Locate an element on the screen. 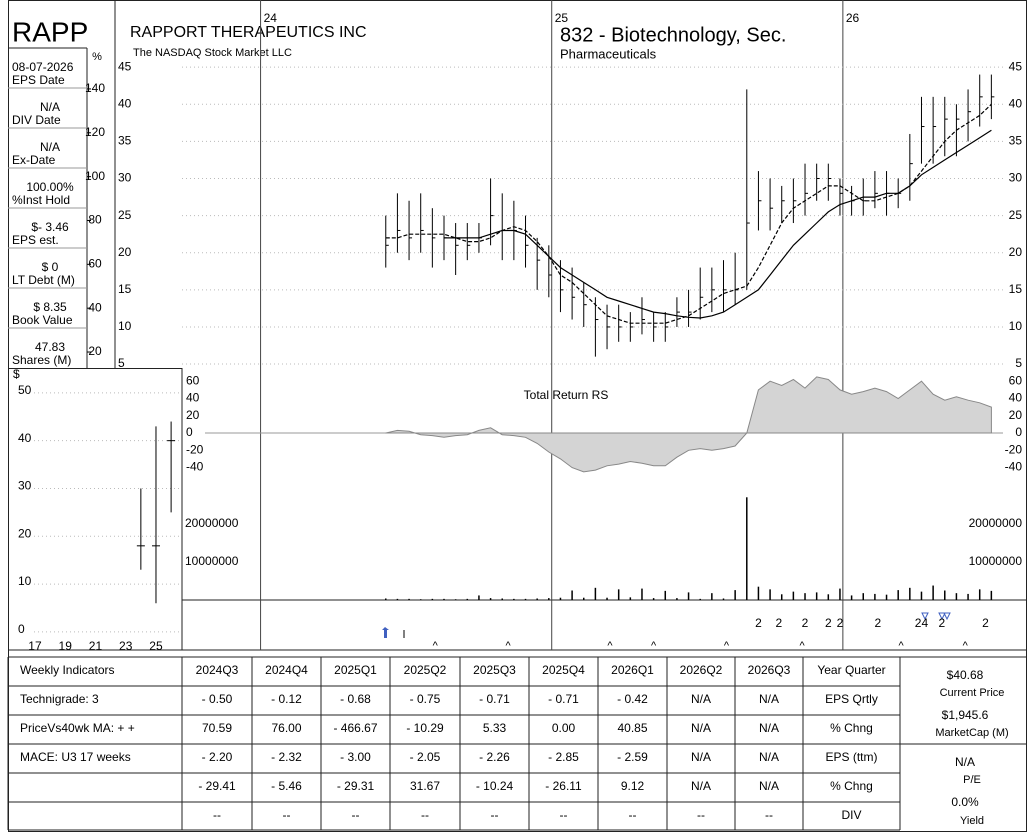 Image resolution: width=1032 pixels, height=840 pixels. panel-label: EPS est. is located at coordinates (35, 240).